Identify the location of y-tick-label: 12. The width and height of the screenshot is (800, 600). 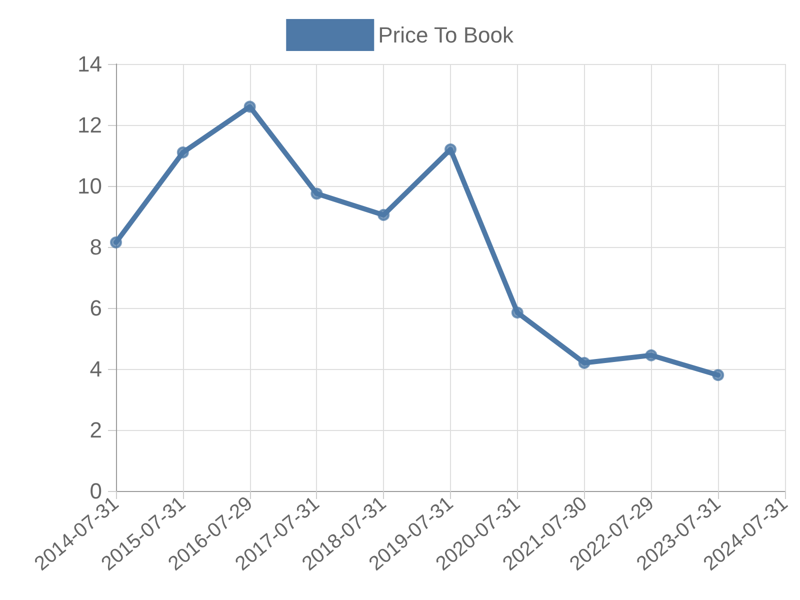
(90, 125).